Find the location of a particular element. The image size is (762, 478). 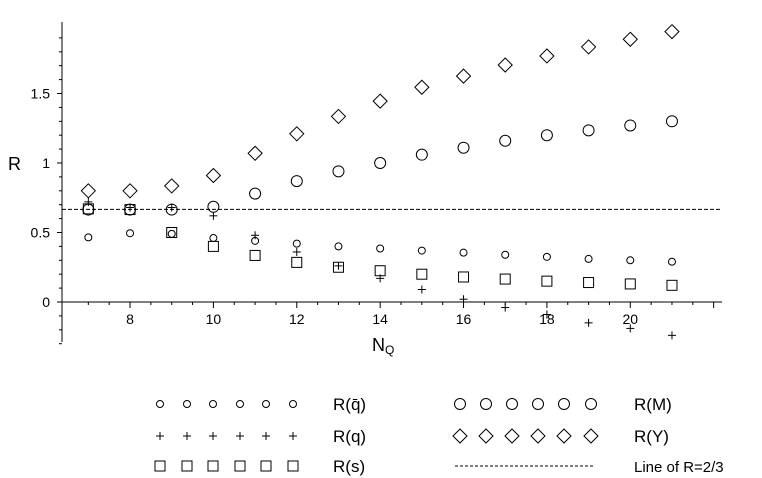

x-tick-label: 18 is located at coordinates (547, 319).